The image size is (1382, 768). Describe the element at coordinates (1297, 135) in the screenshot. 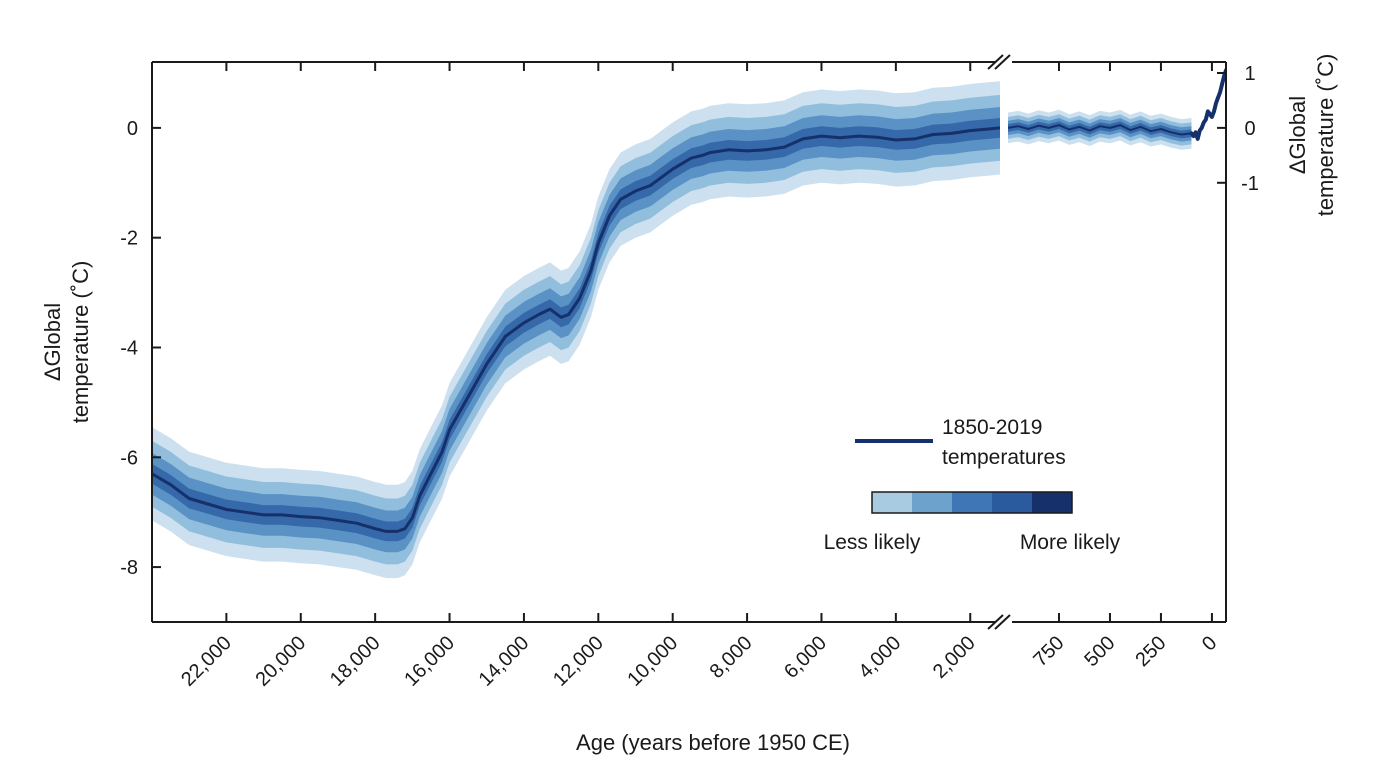

I see `y-axis-title-right-line: ΔGlobal` at that location.